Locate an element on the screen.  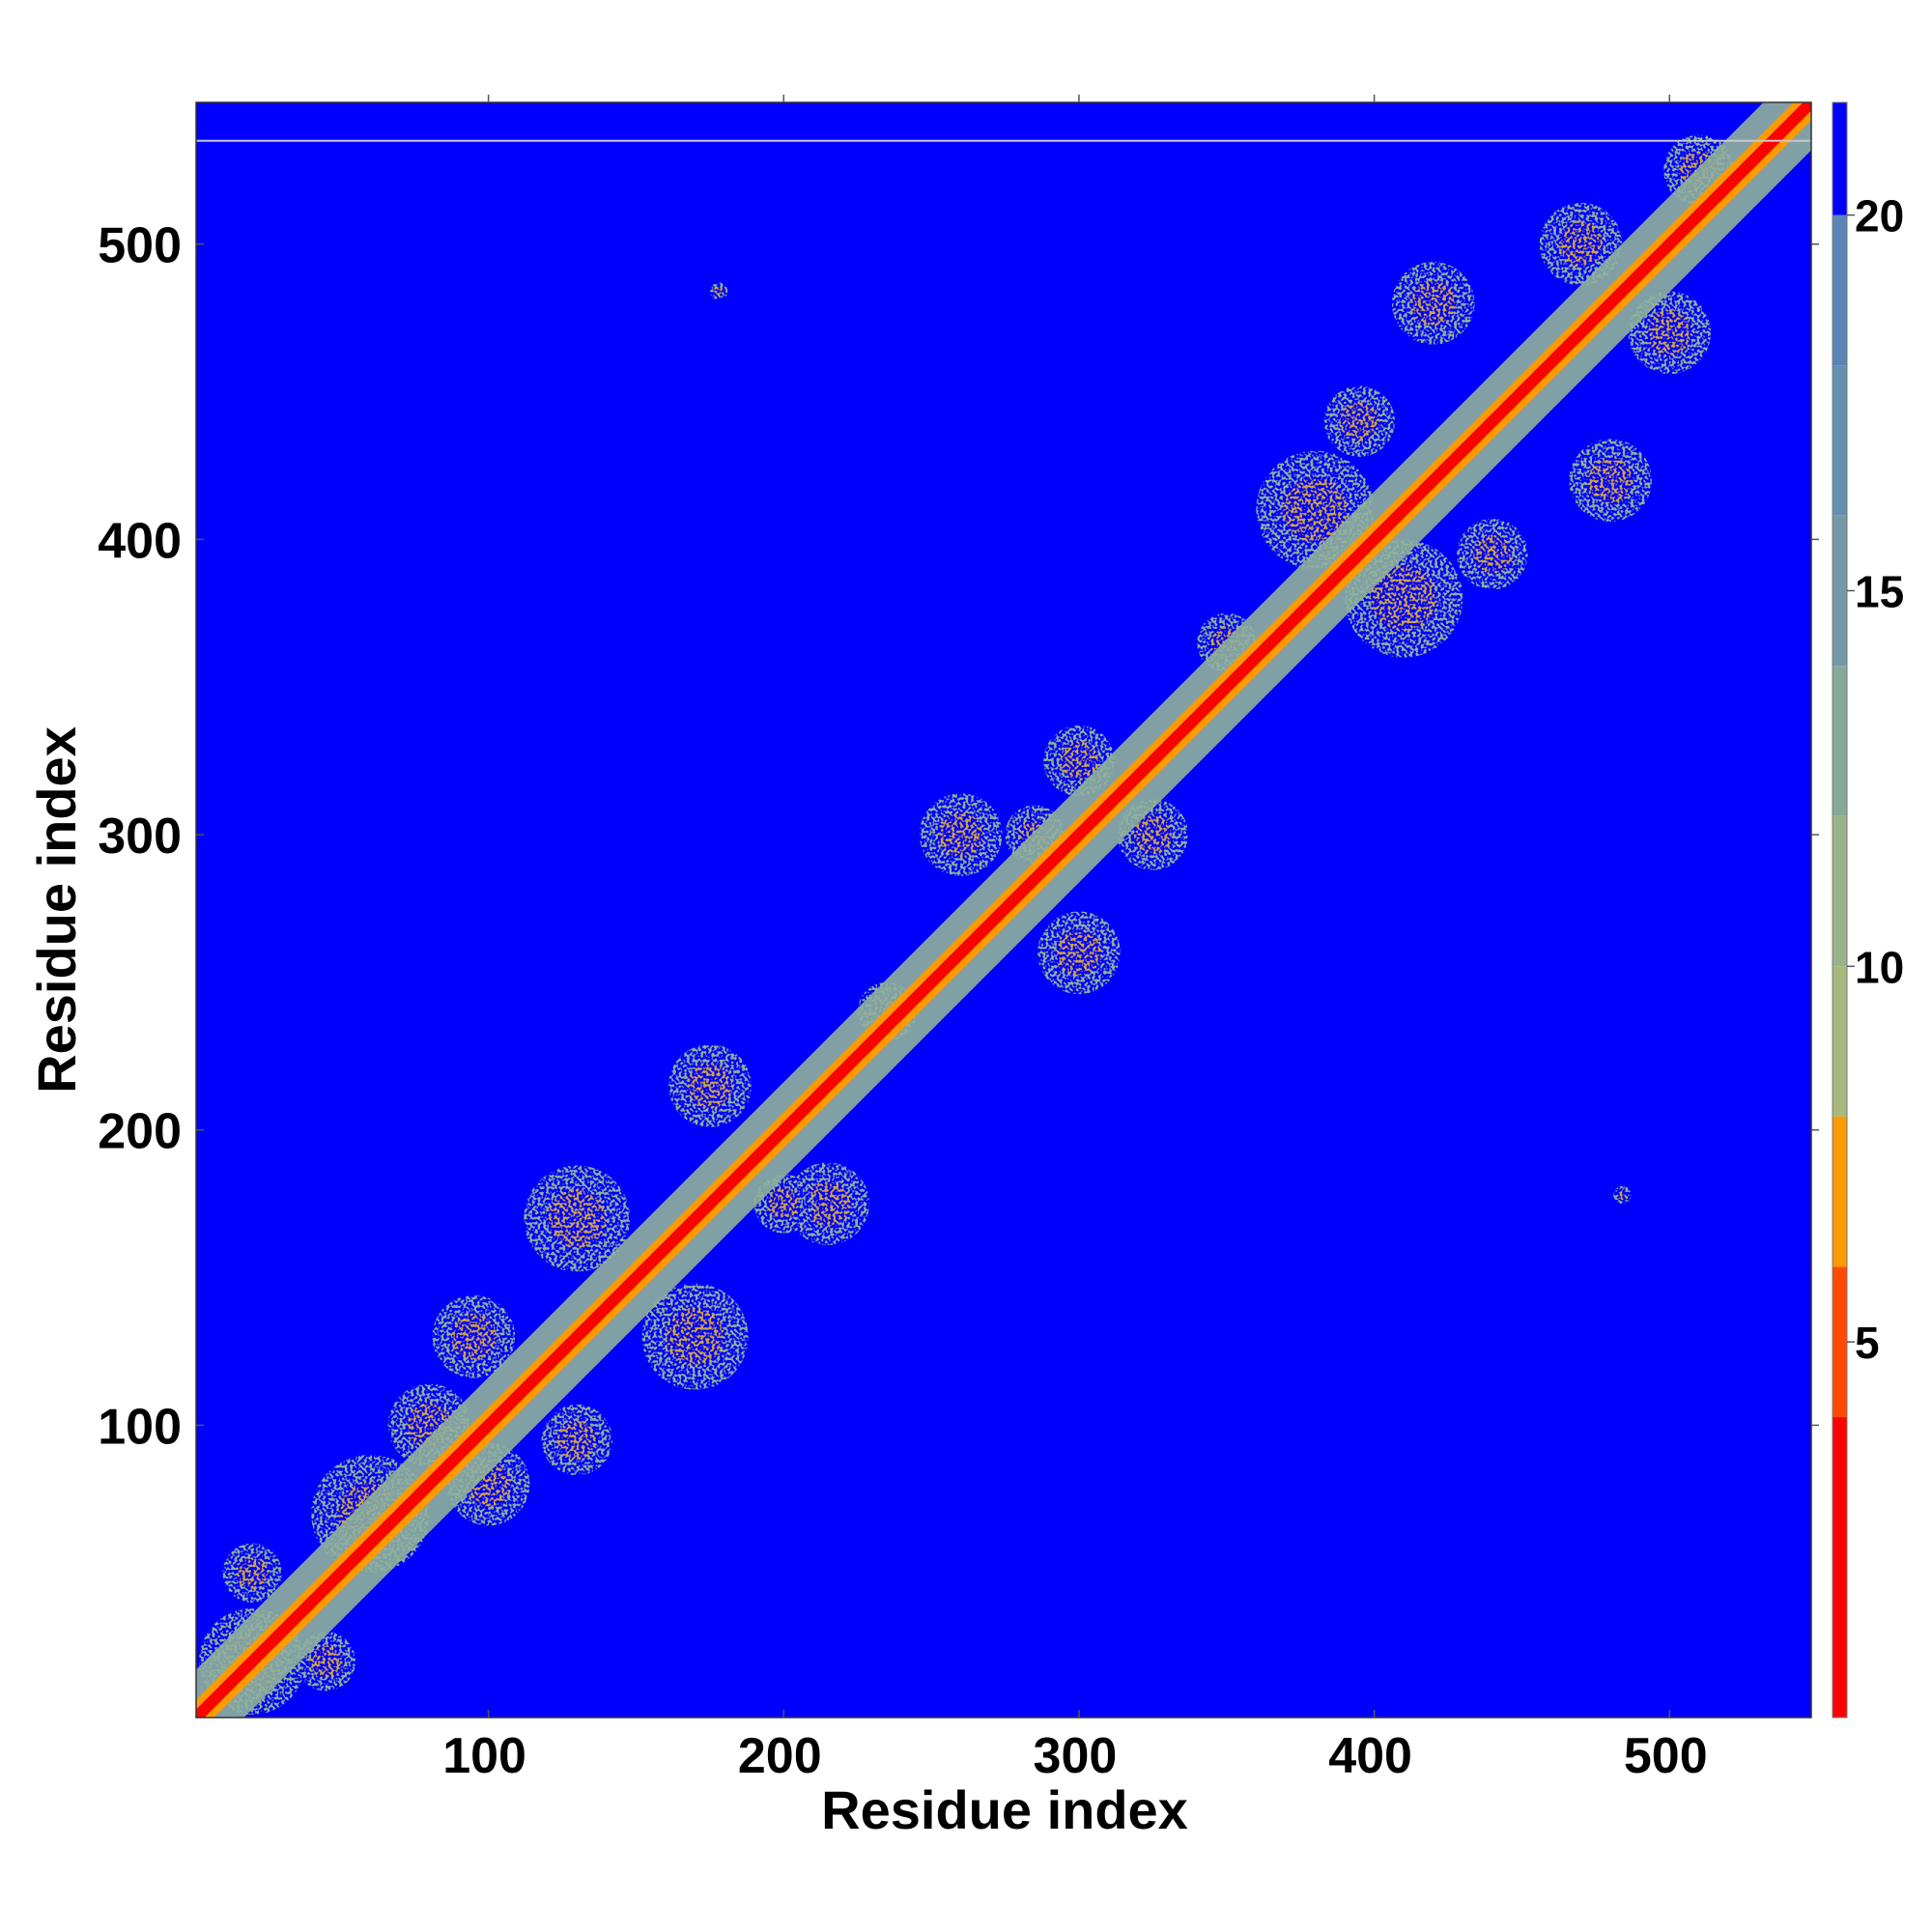
y-tick-label-100: 100 is located at coordinates (140, 1427).